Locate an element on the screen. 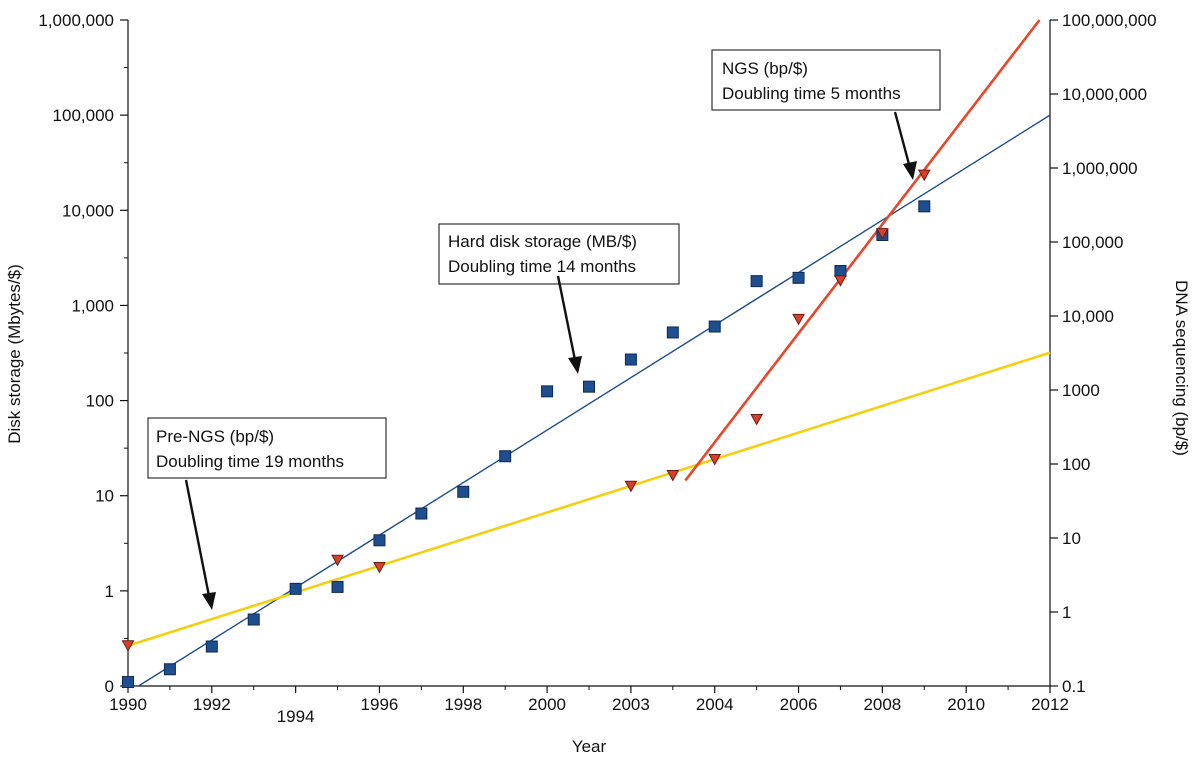  y2-tick-label: 100 is located at coordinates (1076, 464).